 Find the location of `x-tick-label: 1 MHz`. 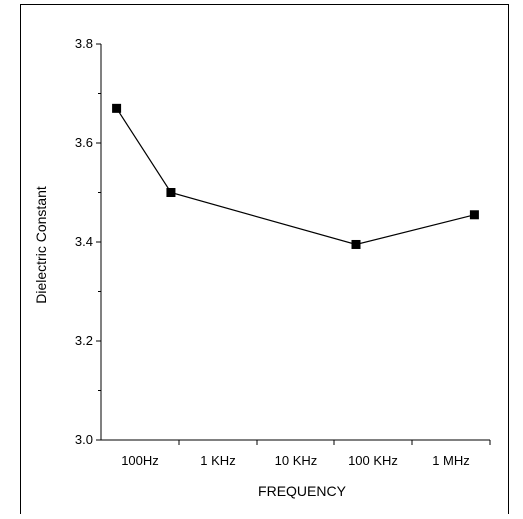

x-tick-label: 1 MHz is located at coordinates (451, 460).